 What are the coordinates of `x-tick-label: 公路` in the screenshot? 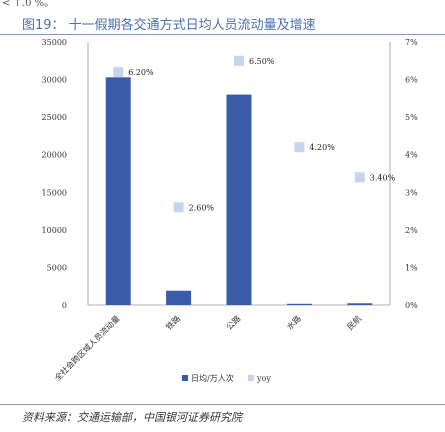 It's located at (233, 322).